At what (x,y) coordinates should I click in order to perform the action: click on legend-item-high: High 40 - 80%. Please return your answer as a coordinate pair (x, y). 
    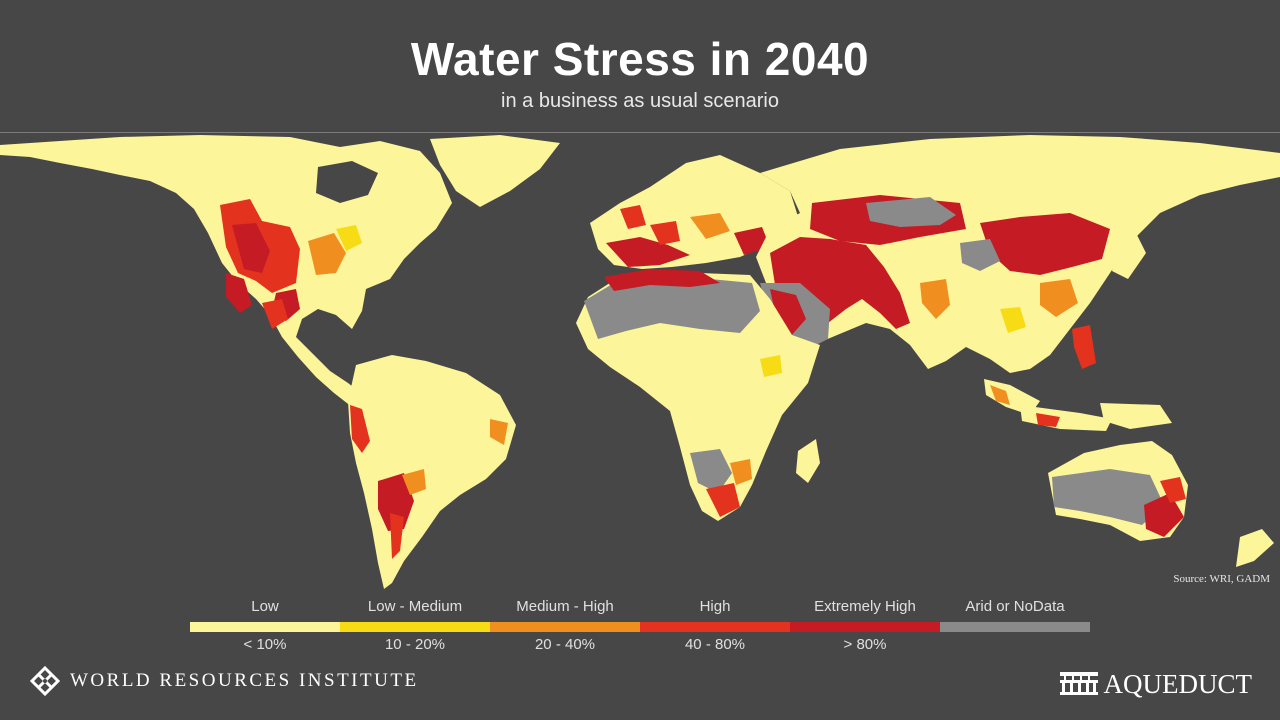
    Looking at the image, I should click on (715, 626).